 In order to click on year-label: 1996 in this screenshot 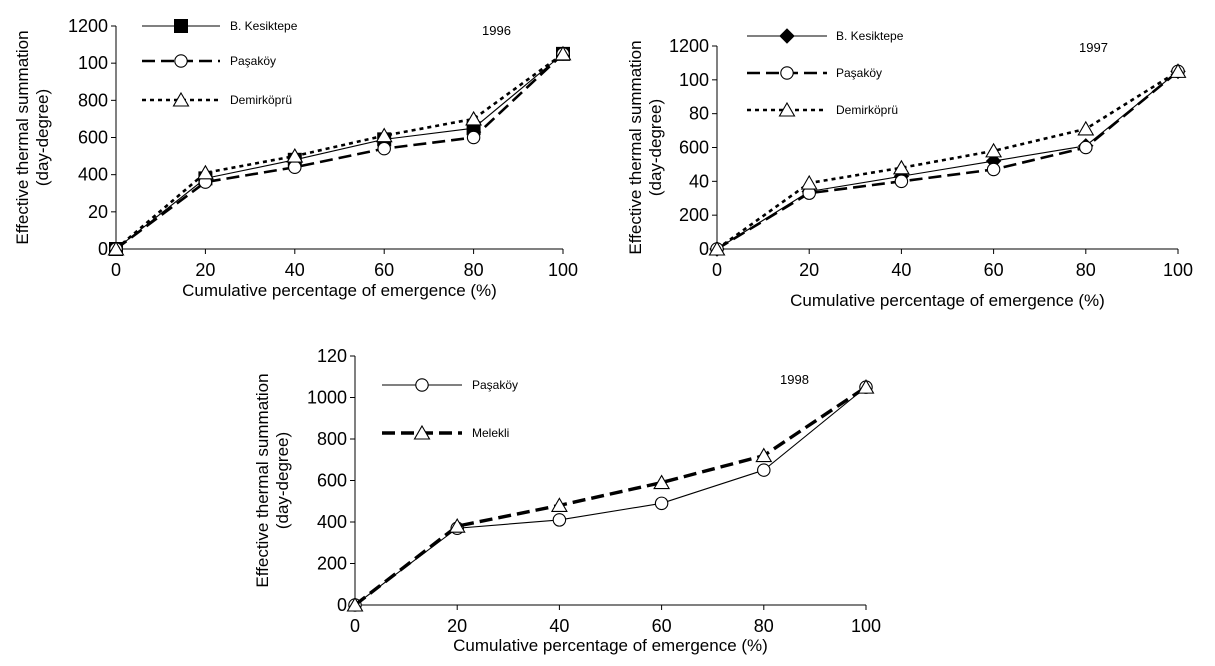, I will do `click(496, 30)`.